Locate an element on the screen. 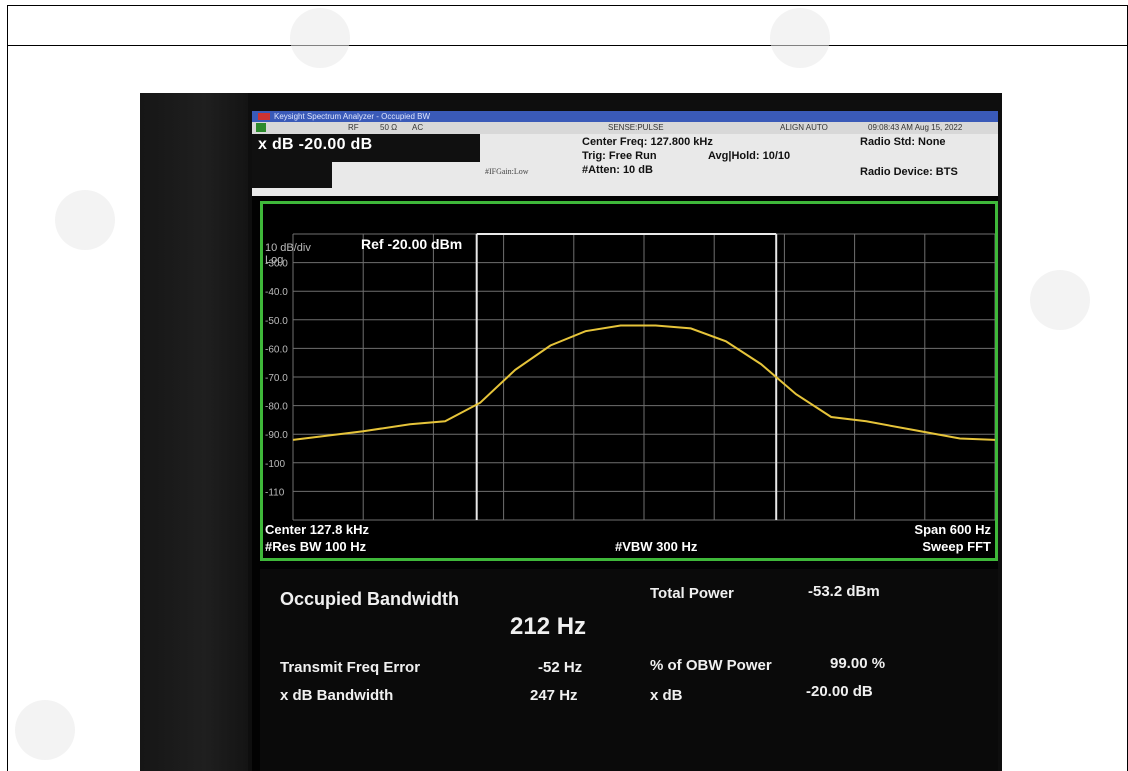  spectrum-trace is located at coordinates (643, 382).